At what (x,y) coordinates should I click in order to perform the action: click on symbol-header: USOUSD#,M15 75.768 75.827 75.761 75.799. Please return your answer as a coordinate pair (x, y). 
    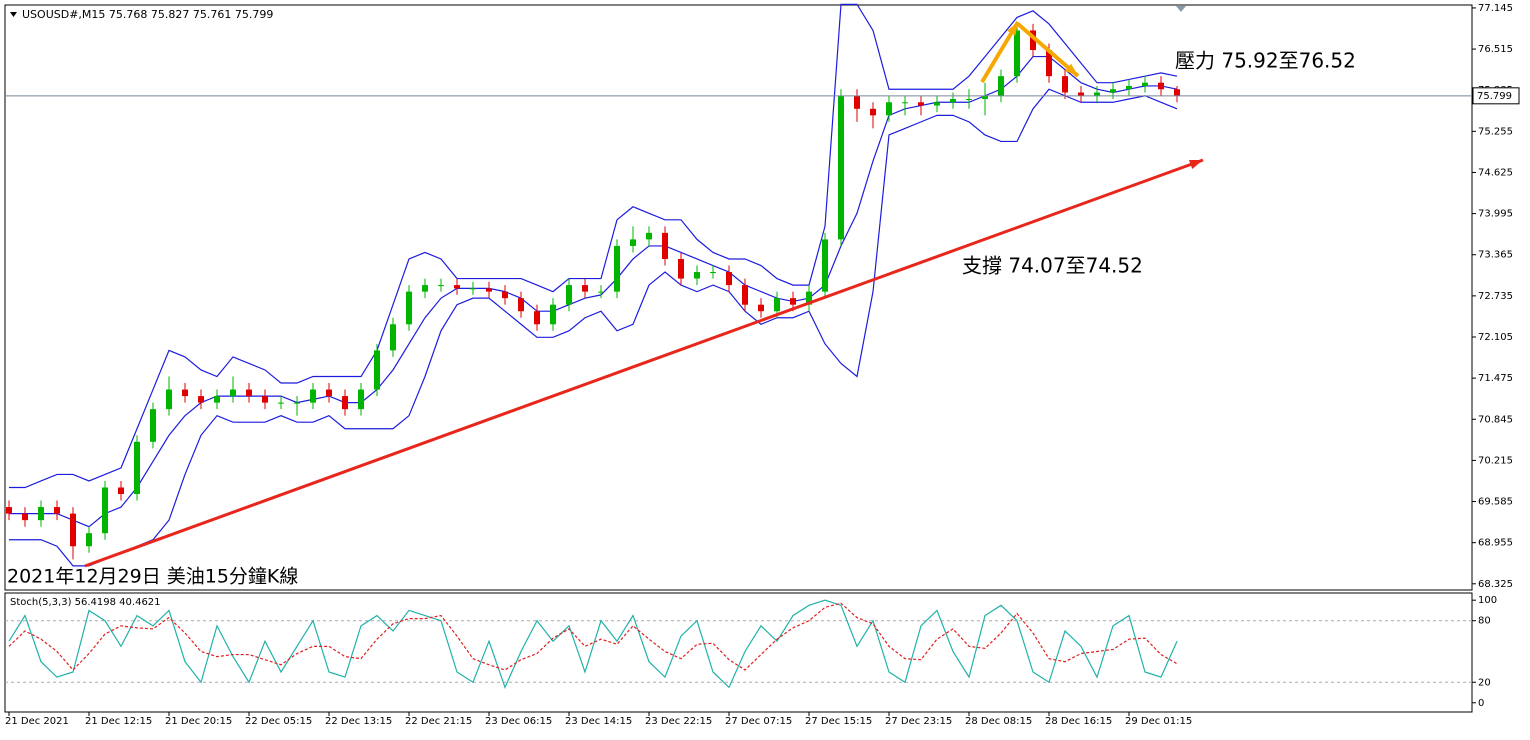
    Looking at the image, I should click on (147, 14).